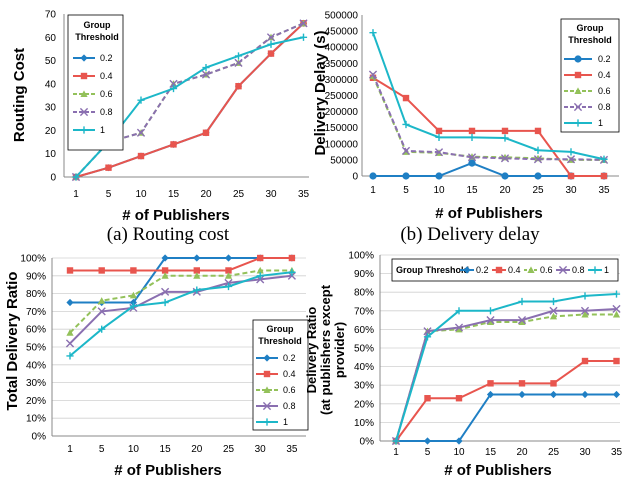  What do you see at coordinates (522, 452) in the screenshot?
I see `x-tick-label: 20` at bounding box center [522, 452].